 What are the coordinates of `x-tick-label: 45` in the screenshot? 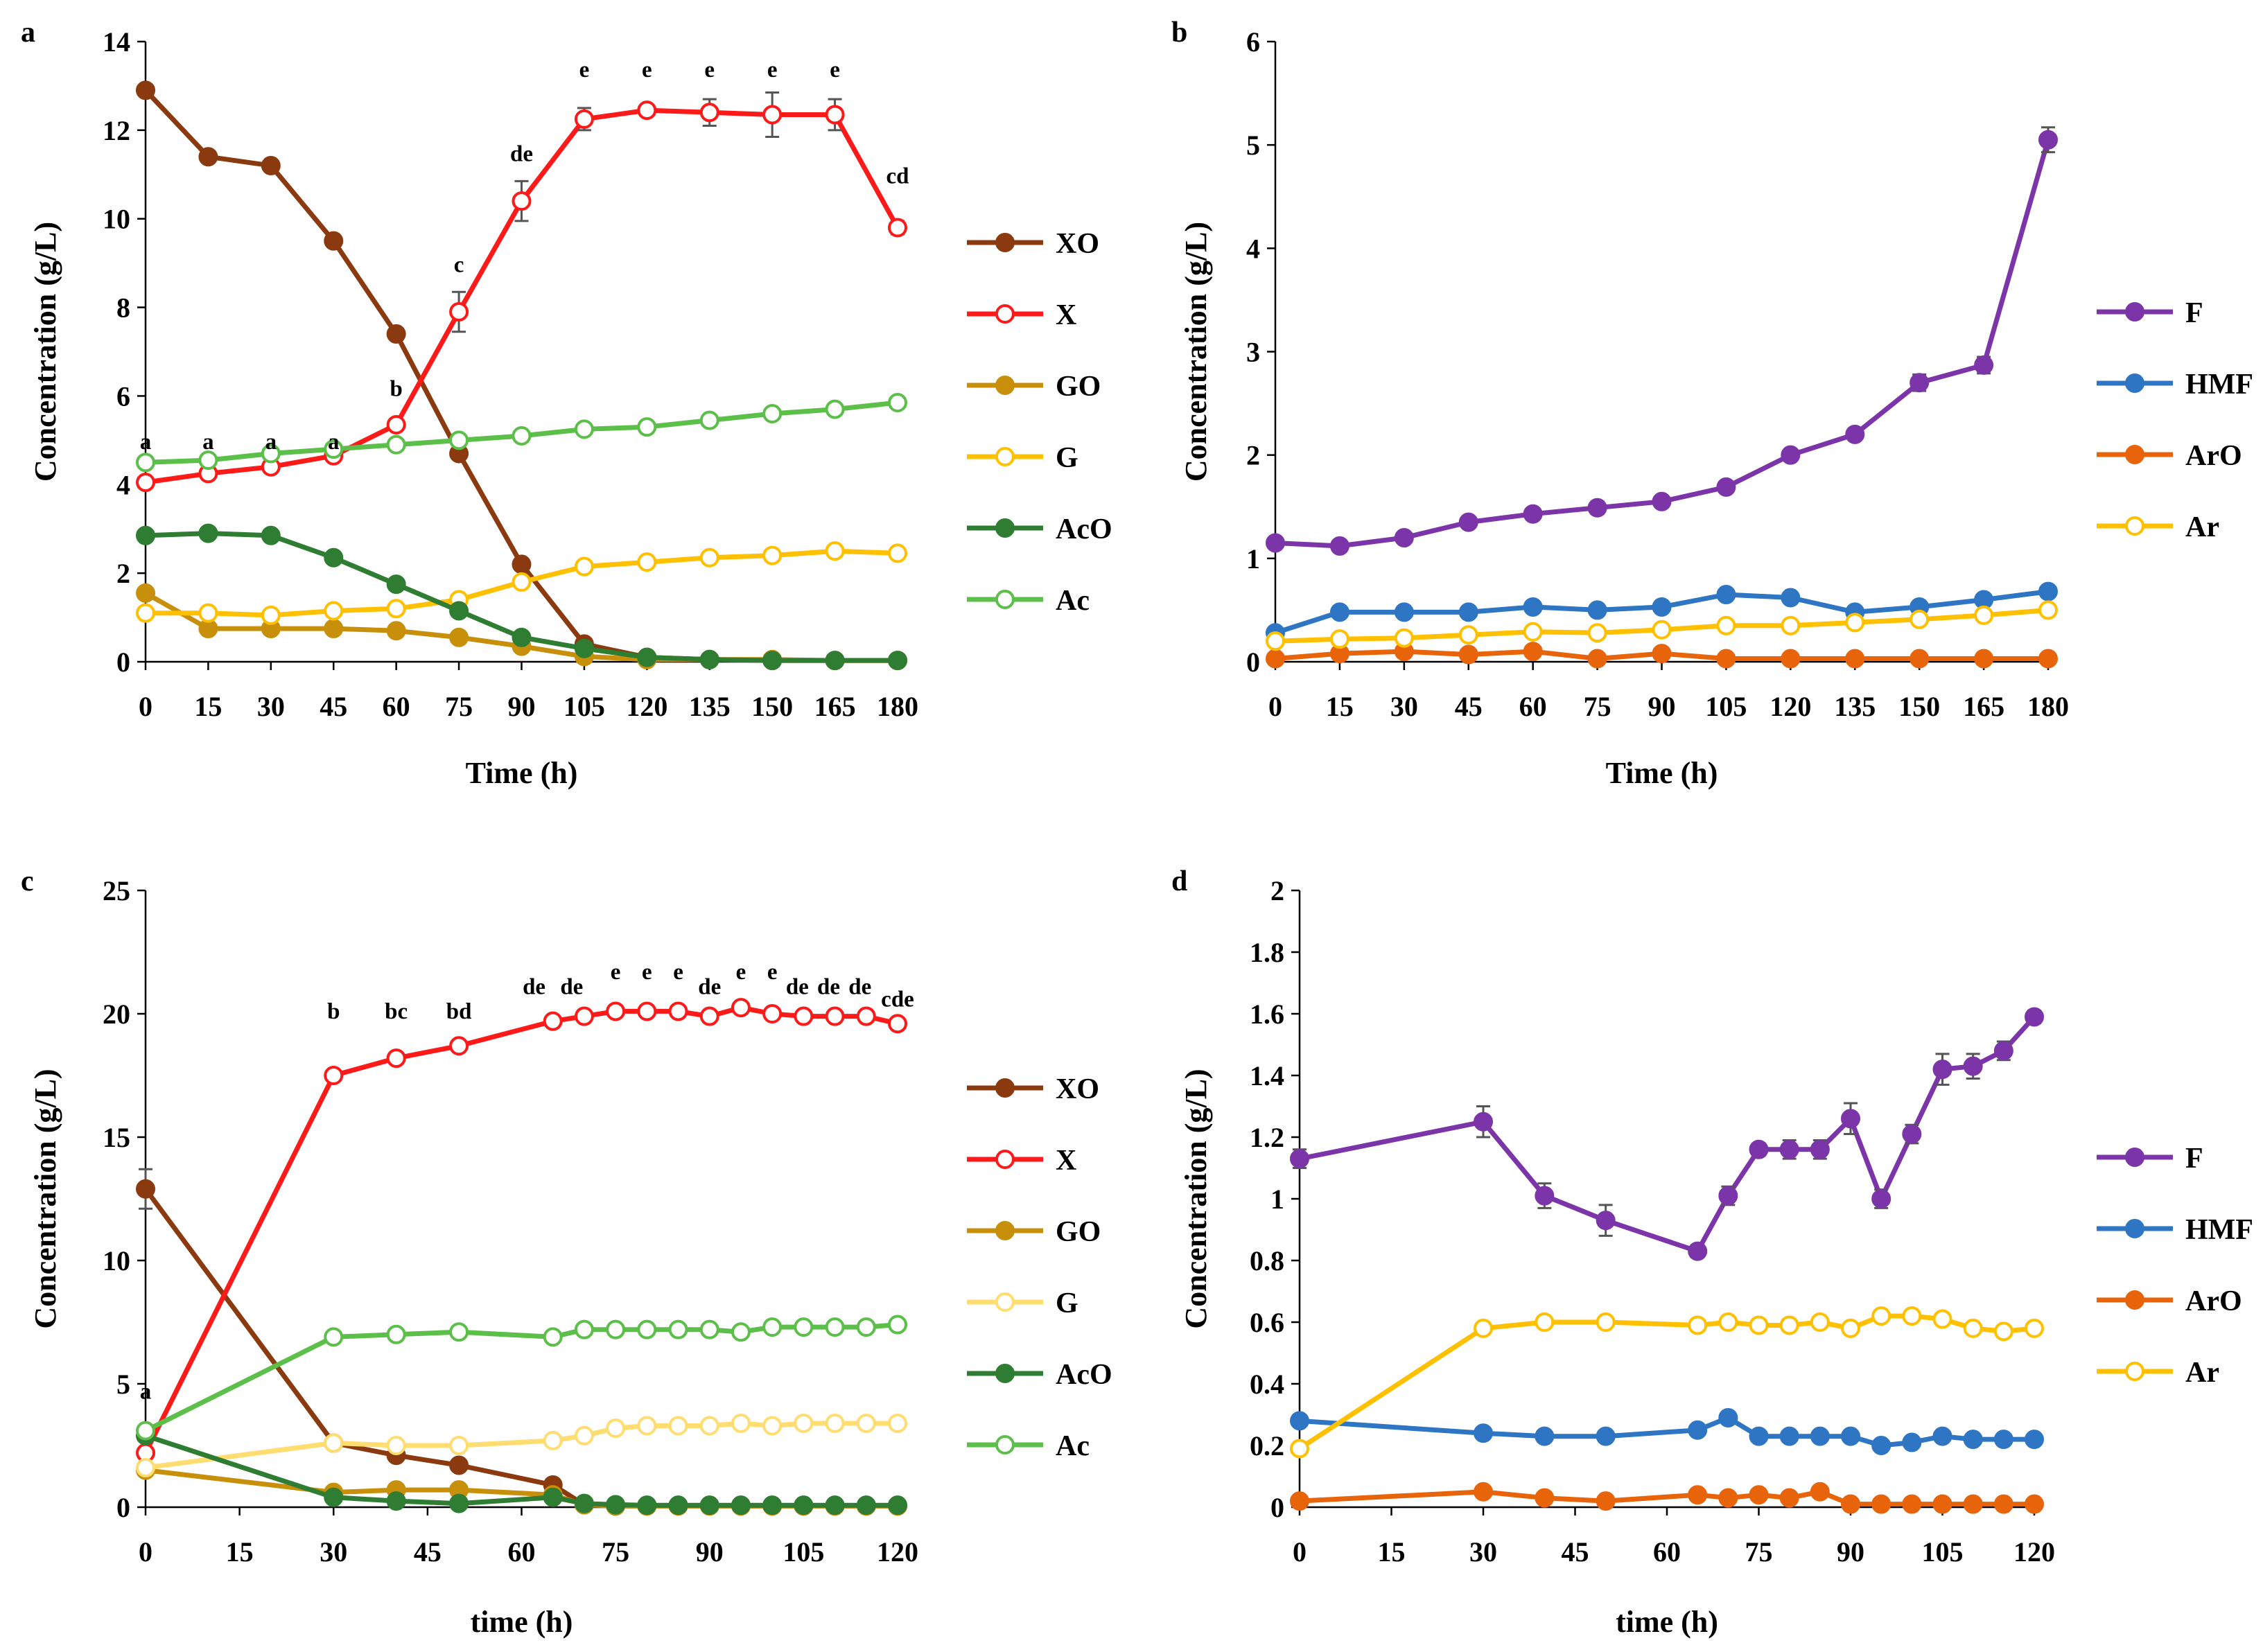 It's located at (1575, 1551).